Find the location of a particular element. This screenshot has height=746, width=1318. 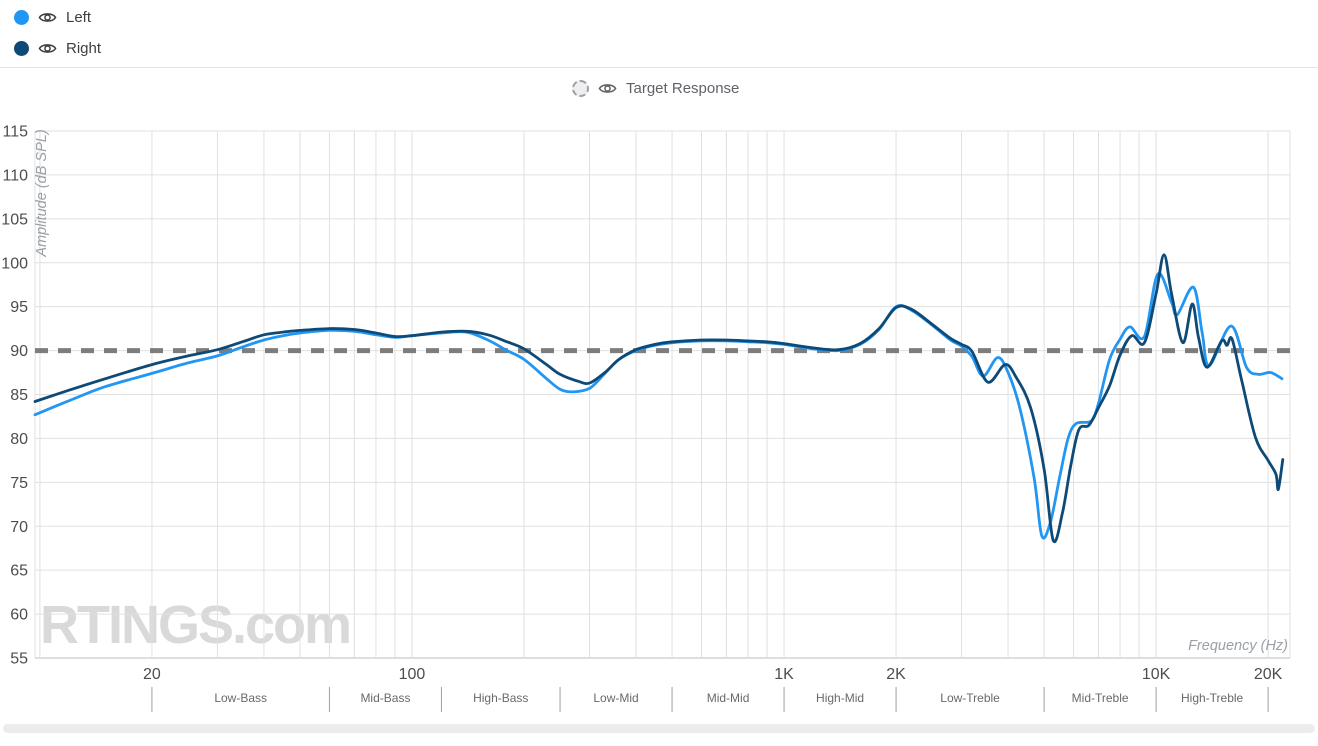

x-axis-title: Frequency (Hz) is located at coordinates (1238, 646).